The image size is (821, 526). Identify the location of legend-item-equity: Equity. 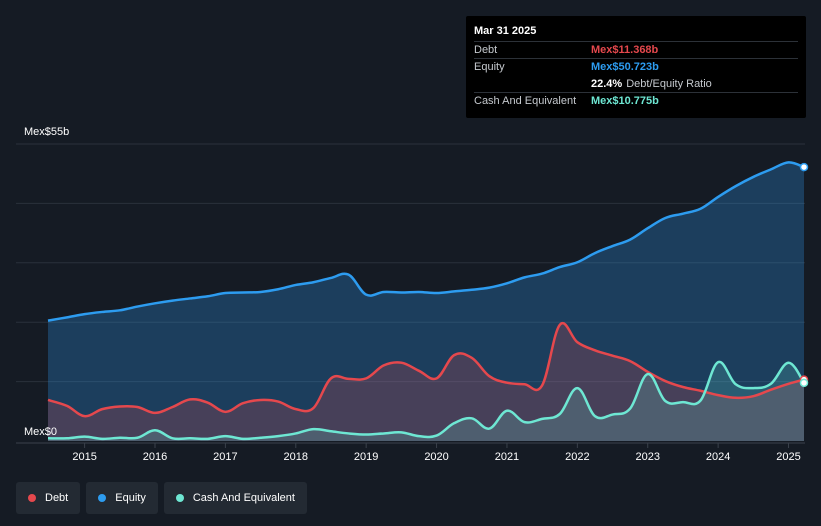
(122, 498).